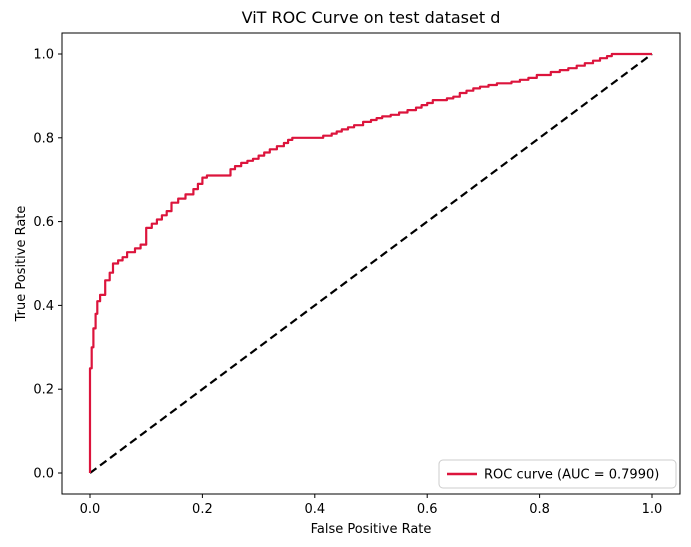 The image size is (691, 547). Describe the element at coordinates (202, 509) in the screenshot. I see `x-tick-label: 0.2` at that location.